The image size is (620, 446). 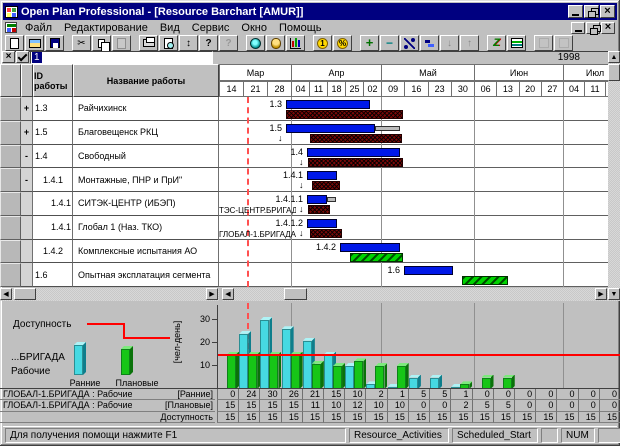 I want to click on sort-button, so click(x=188, y=43).